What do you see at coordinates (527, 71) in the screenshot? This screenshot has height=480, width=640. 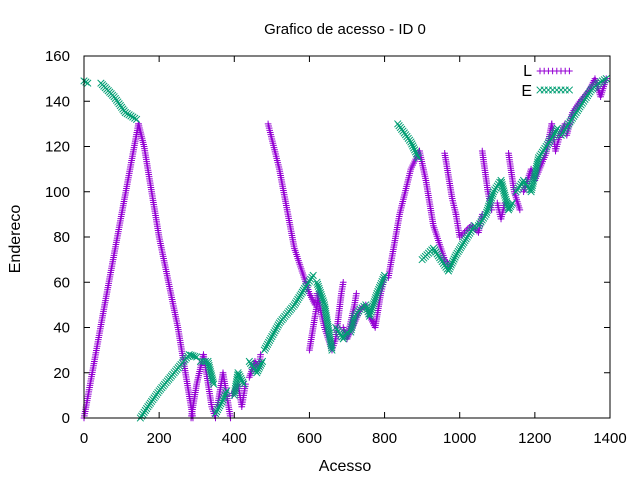 I see `legend-label-l: L` at bounding box center [527, 71].